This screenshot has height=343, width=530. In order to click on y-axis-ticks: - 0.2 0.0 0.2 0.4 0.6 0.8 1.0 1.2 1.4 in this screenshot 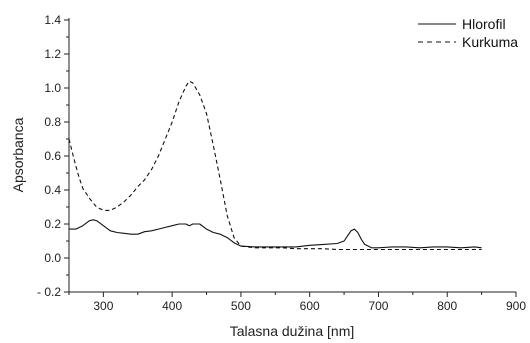, I will do `click(53, 156)`.